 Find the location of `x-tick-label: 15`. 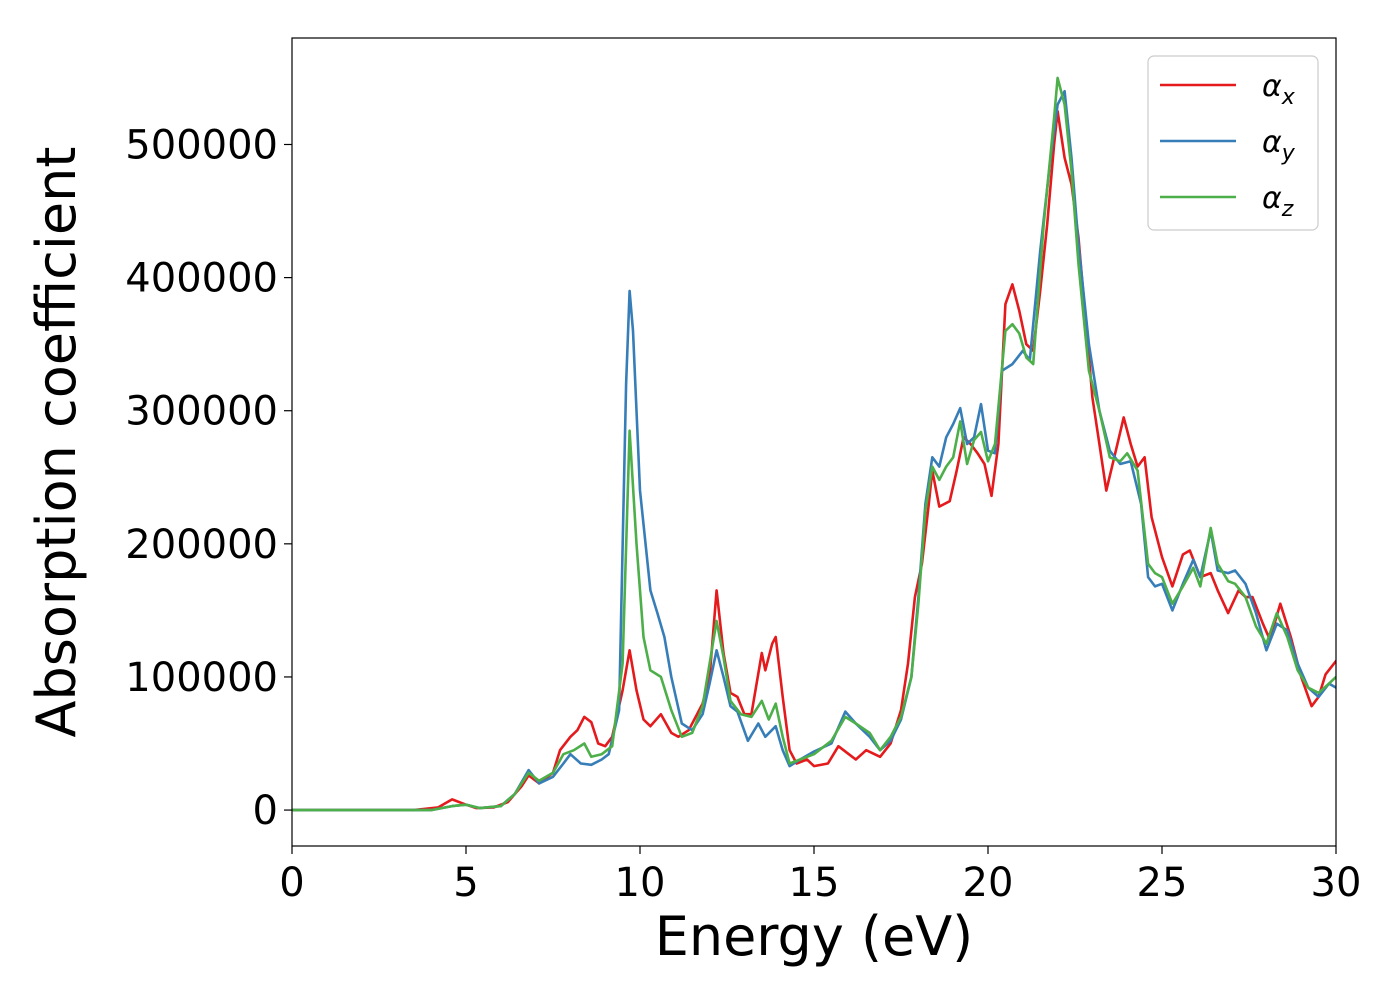

x-tick-label: 15 is located at coordinates (814, 883).